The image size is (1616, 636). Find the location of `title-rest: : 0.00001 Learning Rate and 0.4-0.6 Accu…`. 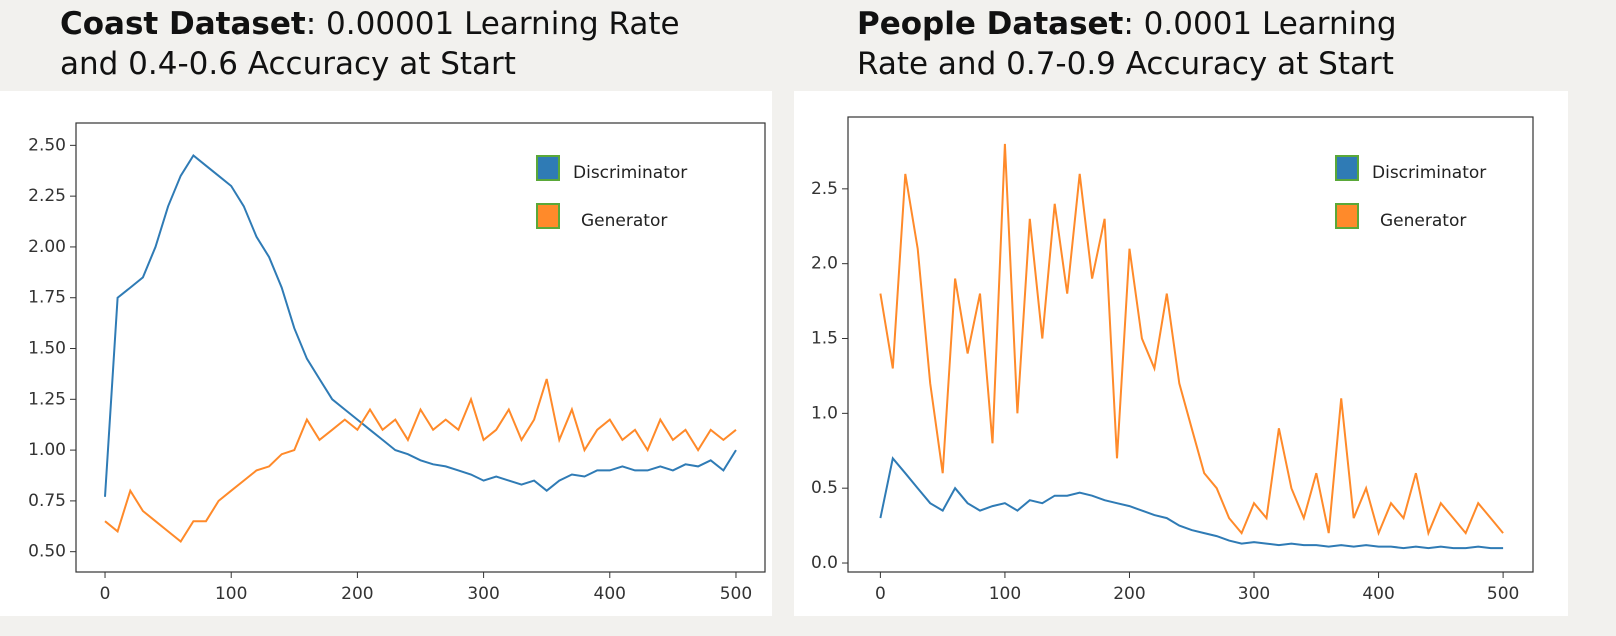

title-rest: : 0.00001 Learning Rate and 0.4-0.6 Accu… is located at coordinates (370, 44).